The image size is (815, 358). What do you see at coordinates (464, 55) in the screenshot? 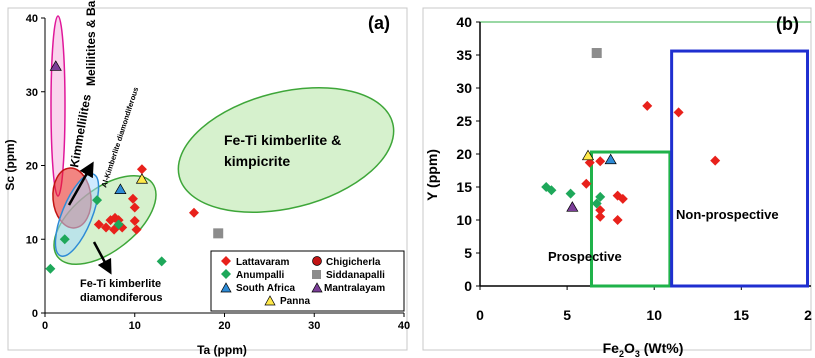
I see `panel-b-y-tick: 35` at bounding box center [464, 55].